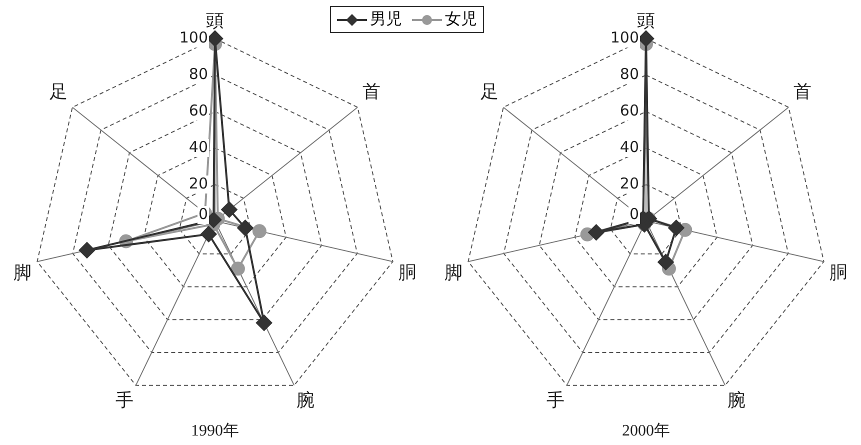 The height and width of the screenshot is (445, 861). I want to click on legend-label: 男児, so click(386, 19).